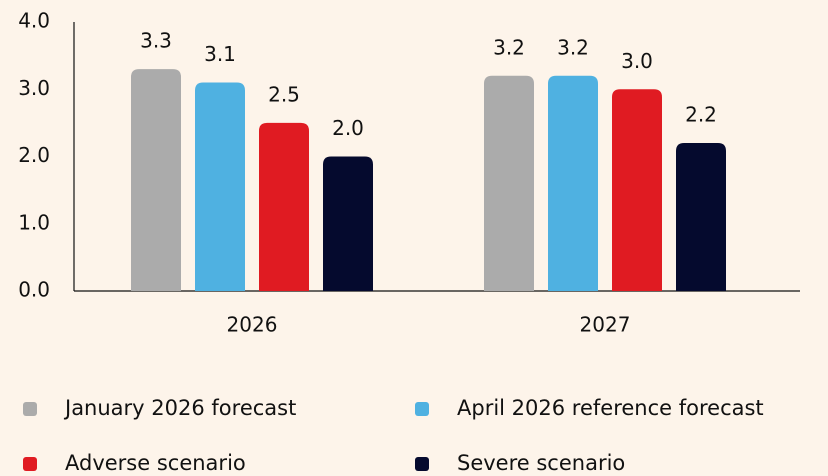 The width and height of the screenshot is (828, 476). Describe the element at coordinates (610, 408) in the screenshot. I see `legend-label: April 2026 reference forecast` at that location.